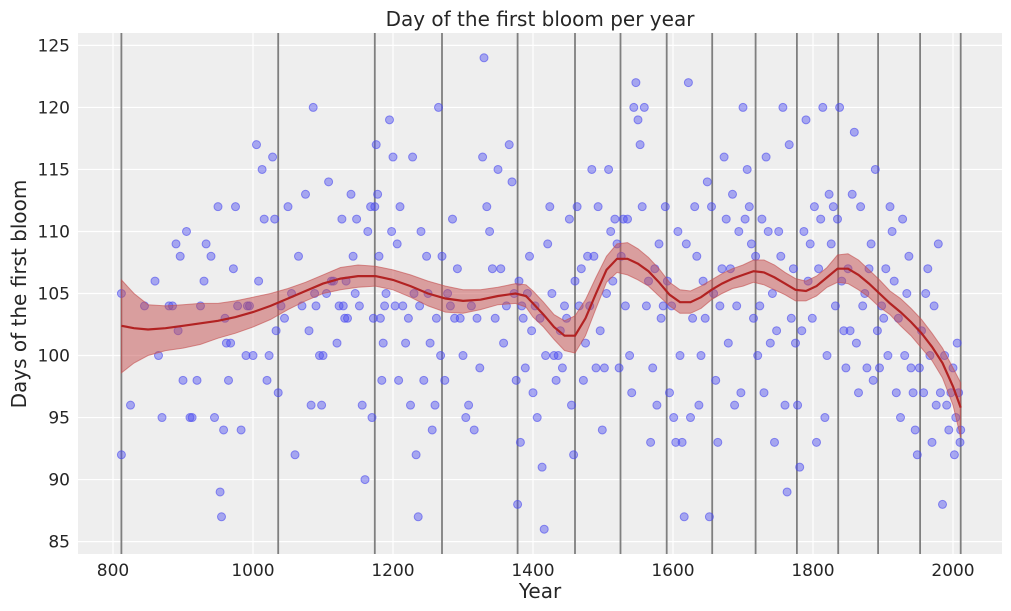  Describe the element at coordinates (59, 419) in the screenshot. I see `y-tick-label: 95` at that location.